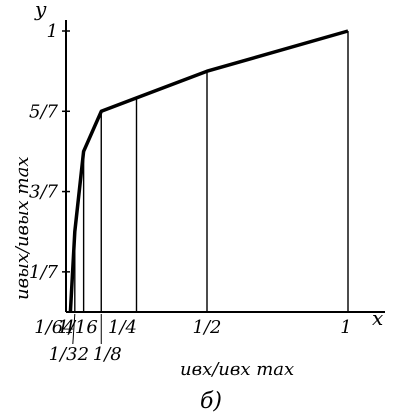  What do you see at coordinates (377, 318) in the screenshot?
I see `x-axis-symbol: x` at bounding box center [377, 318].